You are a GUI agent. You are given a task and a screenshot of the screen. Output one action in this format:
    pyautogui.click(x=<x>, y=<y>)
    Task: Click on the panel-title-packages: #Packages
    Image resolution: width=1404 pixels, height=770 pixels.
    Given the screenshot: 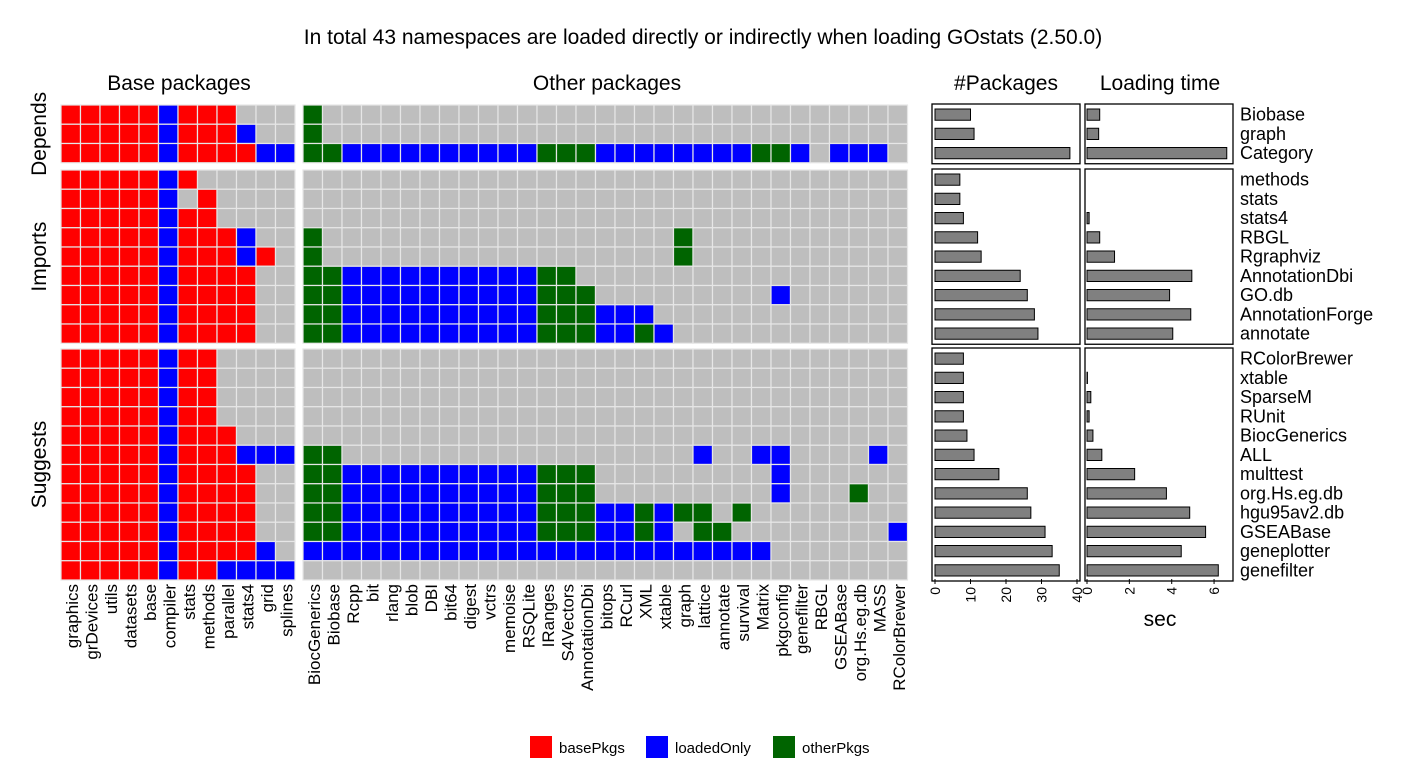 What is the action you would take?
    pyautogui.click(x=1006, y=83)
    